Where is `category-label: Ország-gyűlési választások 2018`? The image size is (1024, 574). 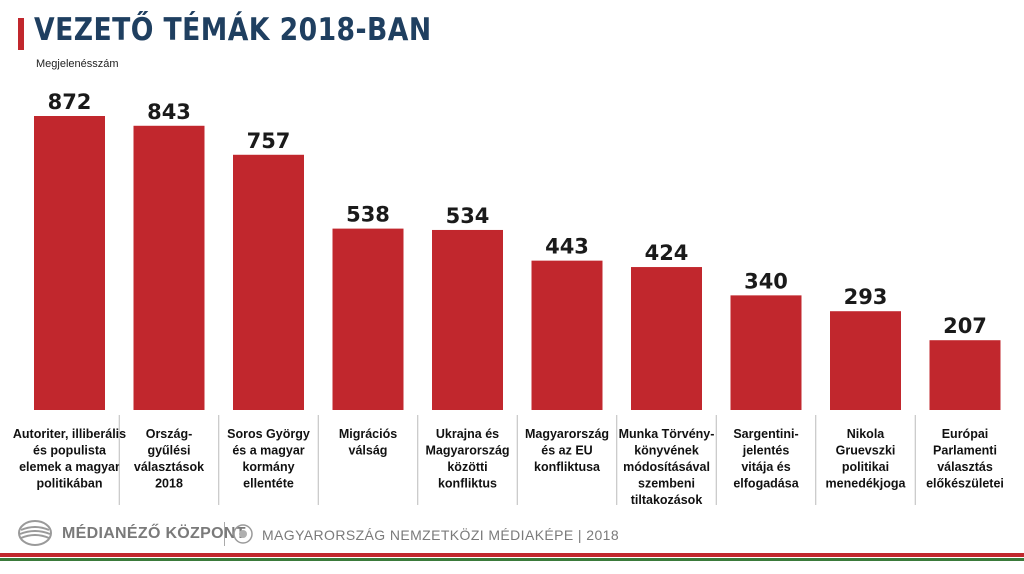
category-label: Ország-gyűlési választások 2018 is located at coordinates (169, 459).